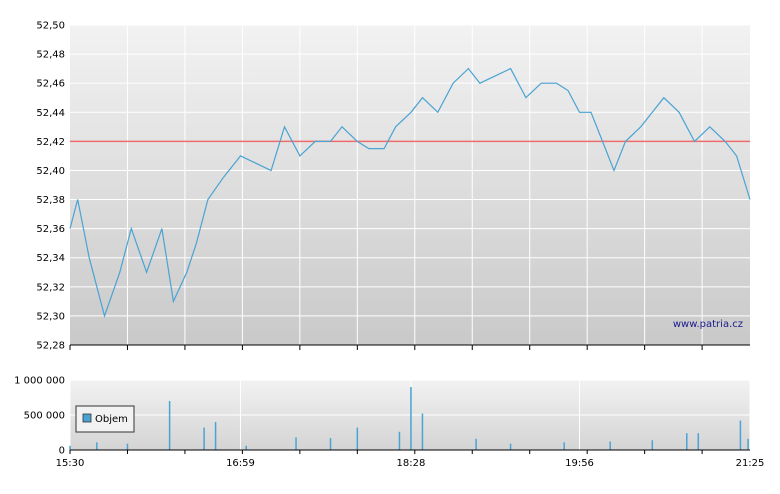 The image size is (780, 494). I want to click on legend-label: Objem, so click(111, 419).